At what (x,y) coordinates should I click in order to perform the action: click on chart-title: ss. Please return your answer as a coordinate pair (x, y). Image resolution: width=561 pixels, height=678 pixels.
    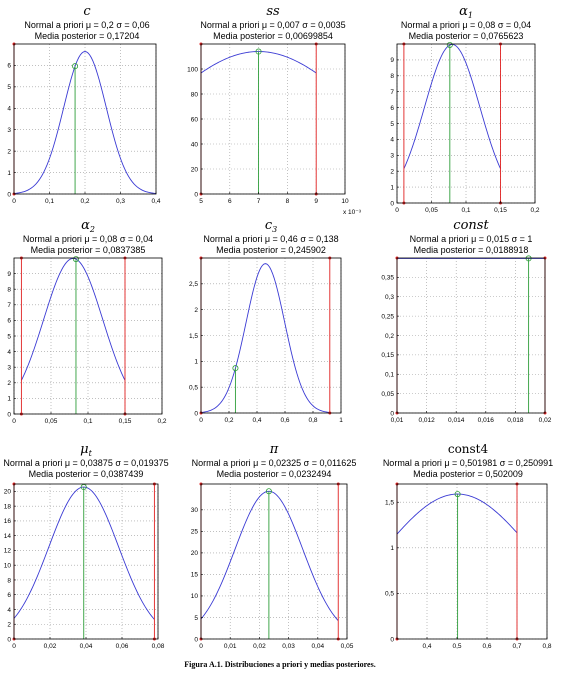
    Looking at the image, I should click on (273, 11).